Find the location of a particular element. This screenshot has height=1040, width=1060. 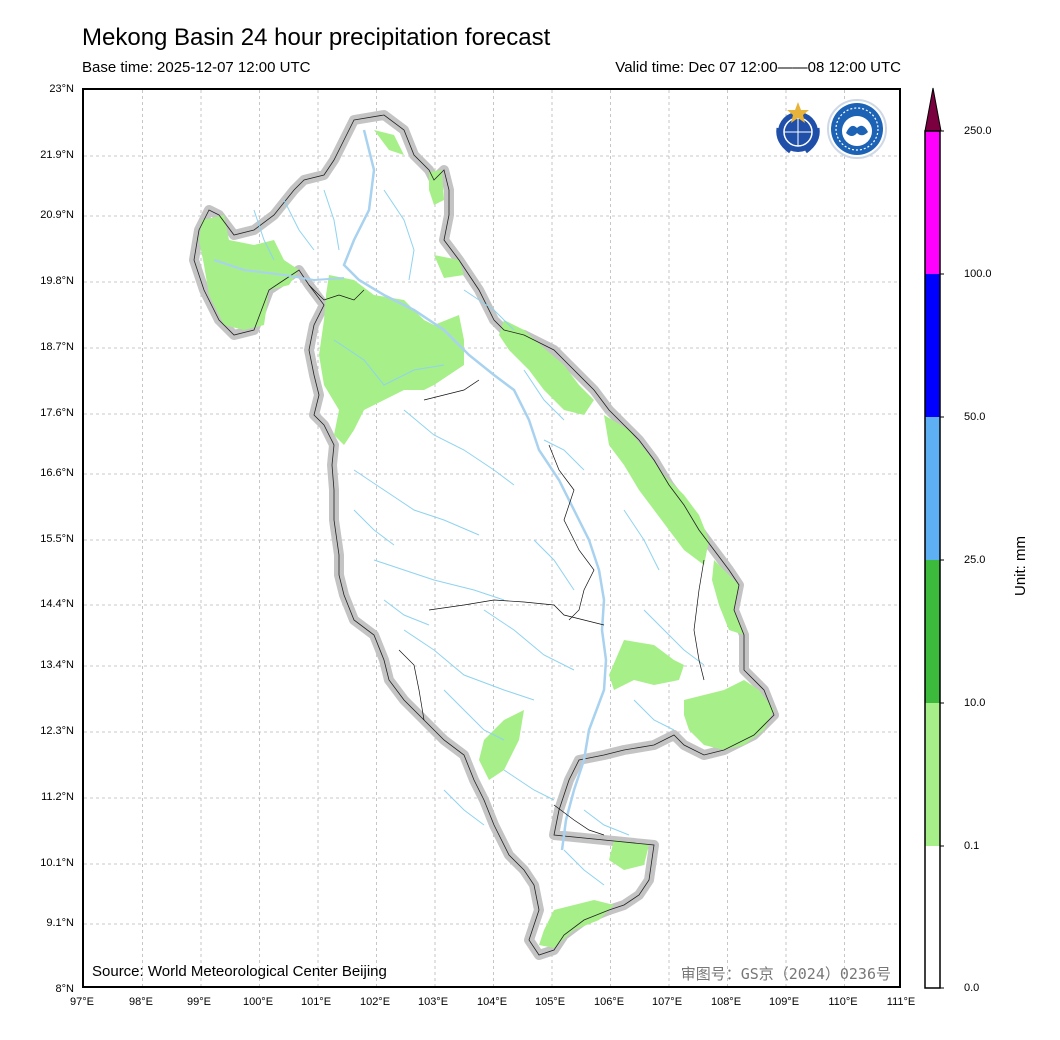

lon-label: 110°E is located at coordinates (843, 1002).